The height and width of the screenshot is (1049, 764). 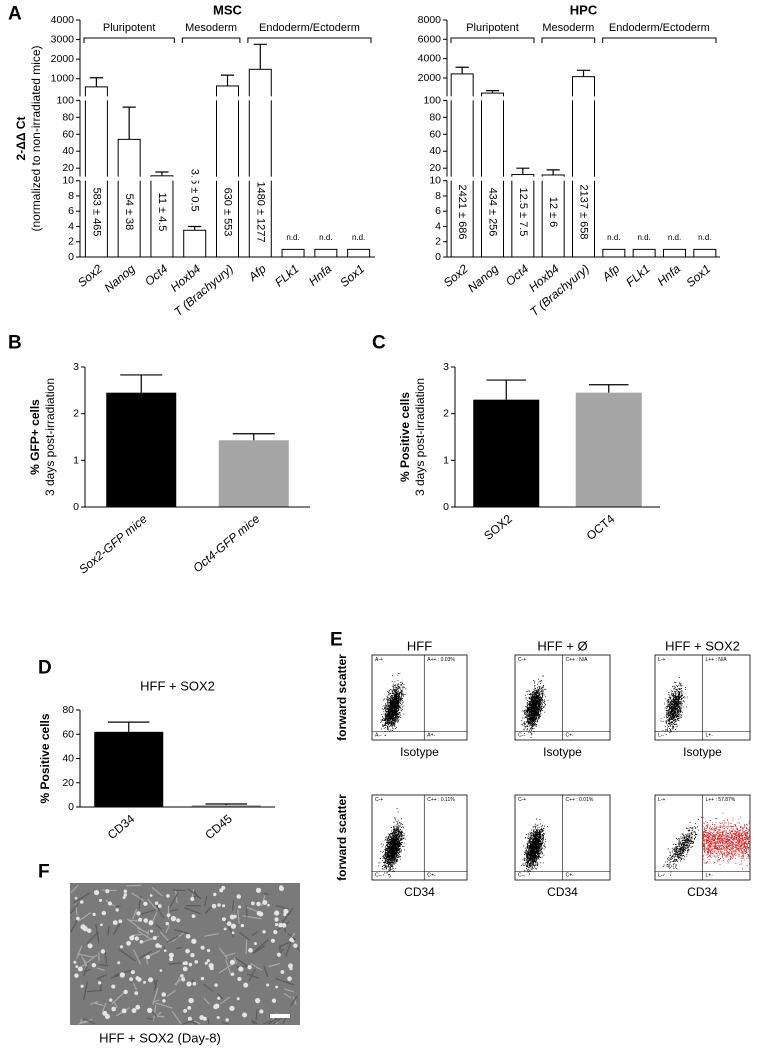 What do you see at coordinates (342, 697) in the screenshot?
I see `flow-row-label: forward scatter` at bounding box center [342, 697].